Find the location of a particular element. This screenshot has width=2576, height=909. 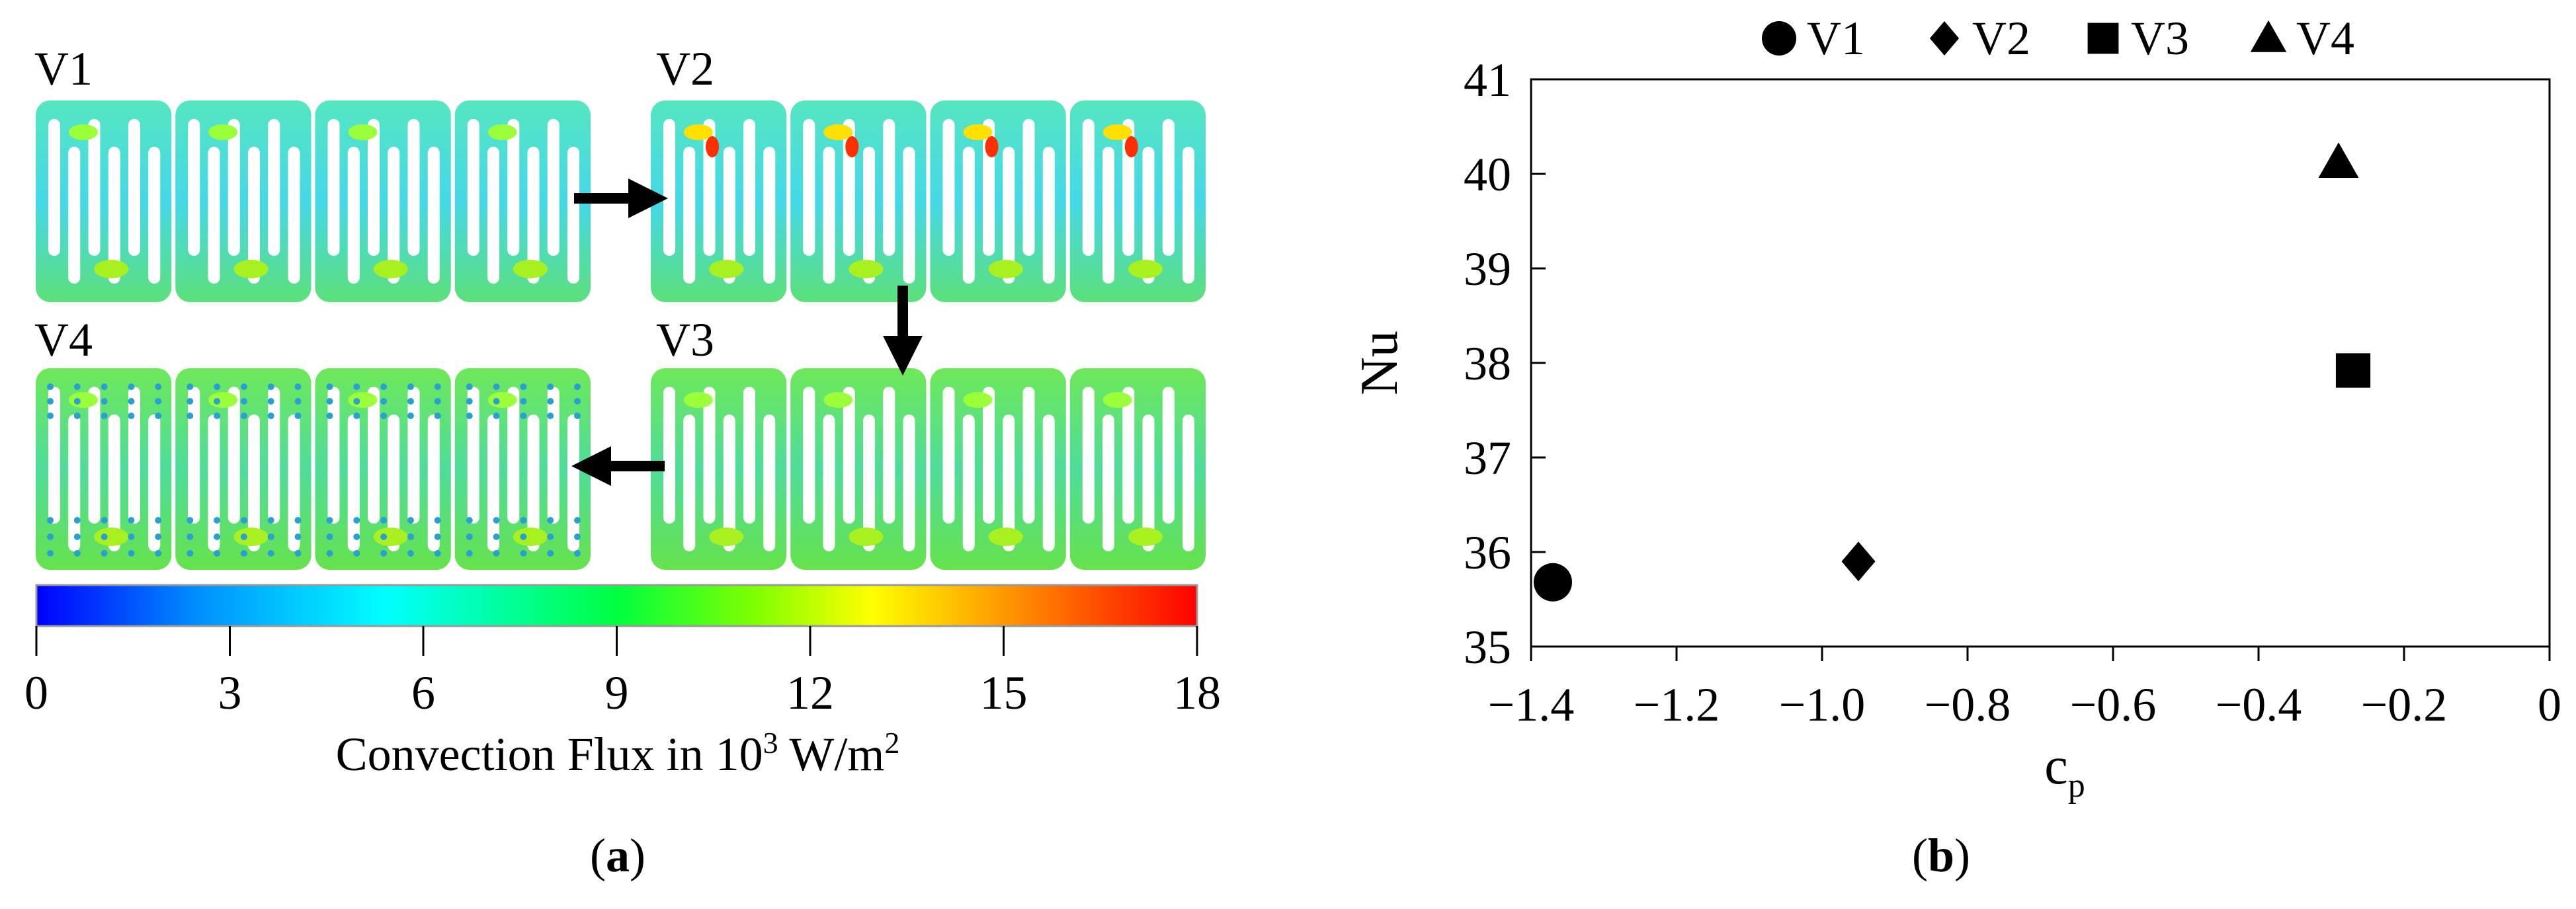

x-tick-label: 0 is located at coordinates (2549, 704).